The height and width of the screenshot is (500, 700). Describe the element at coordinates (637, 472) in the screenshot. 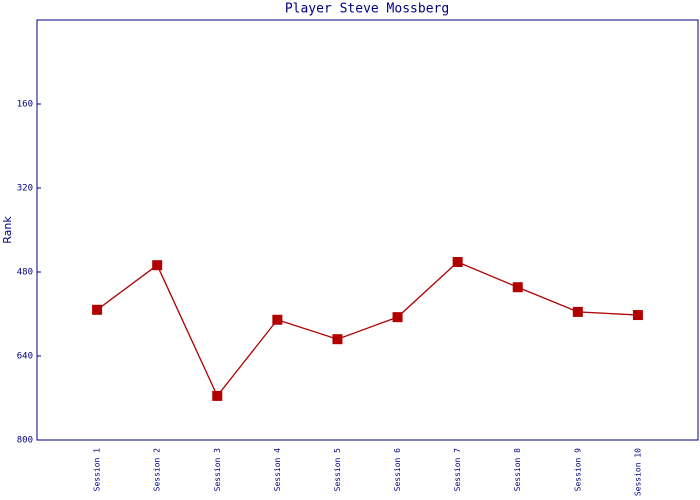

I see `x-tick-label: Session 10` at that location.